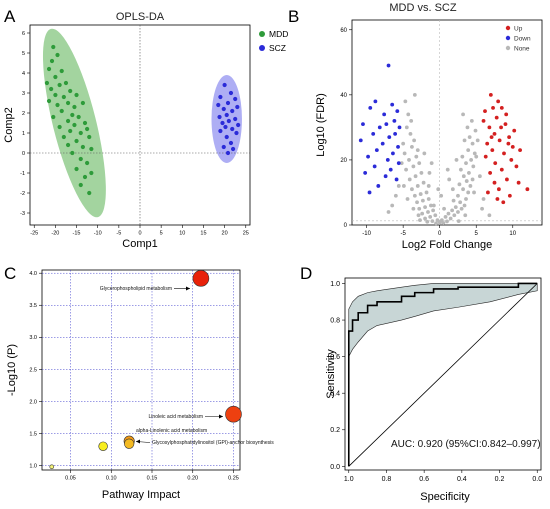 This screenshot has height=509, width=550. Describe the element at coordinates (9, 124) in the screenshot. I see `panel-a-y-label: Comp2` at that location.